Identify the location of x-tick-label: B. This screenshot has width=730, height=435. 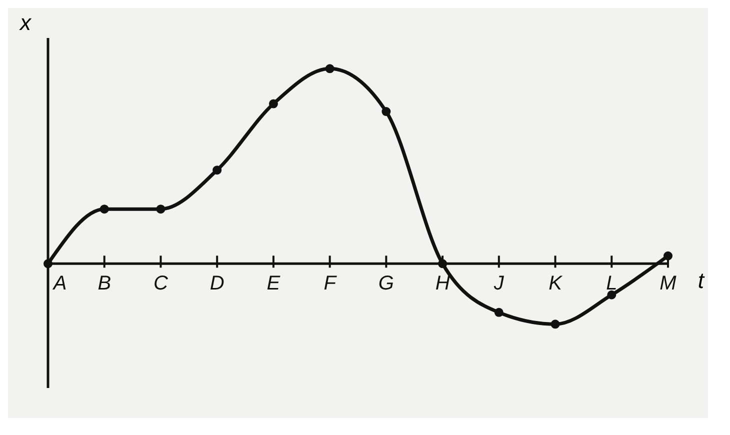
(105, 283).